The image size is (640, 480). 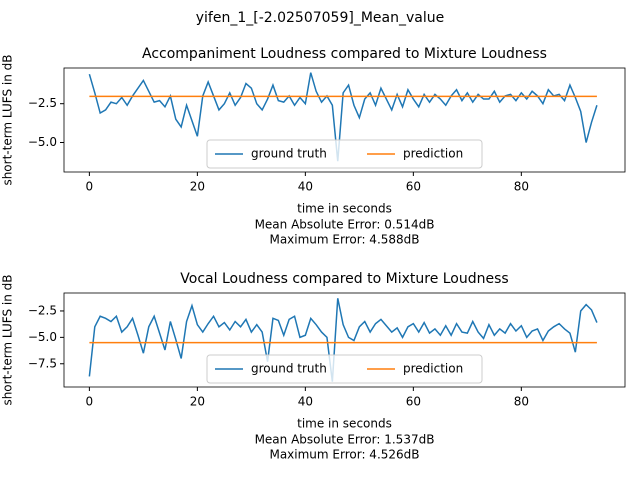 I want to click on annotation: Maximum Error: 4.526dB, so click(x=344, y=455).